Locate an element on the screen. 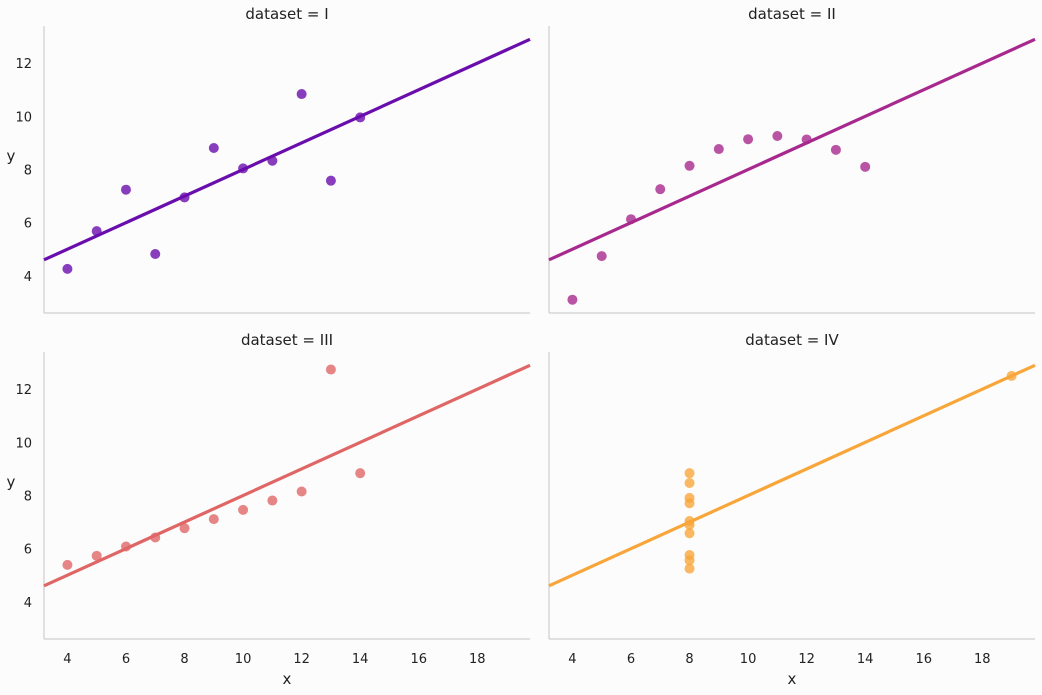 The height and width of the screenshot is (695, 1042). panel-title: dataset = II is located at coordinates (792, 14).